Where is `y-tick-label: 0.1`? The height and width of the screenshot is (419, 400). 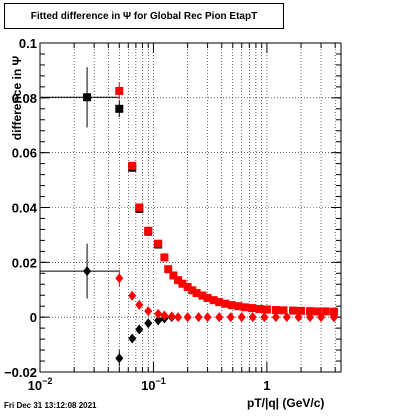 y-tick-label: 0.1 is located at coordinates (28, 43).